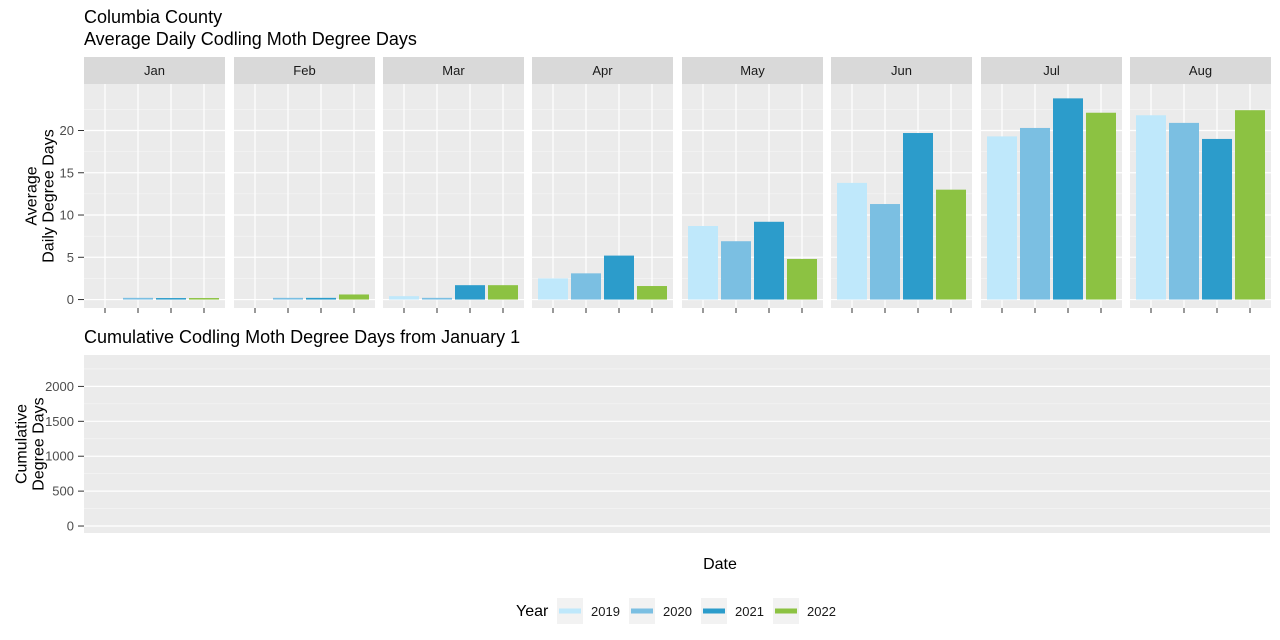 This screenshot has width=1280, height=640. Describe the element at coordinates (22, 444) in the screenshot. I see `line-y-axis-label-line-0: Cumulative` at that location.